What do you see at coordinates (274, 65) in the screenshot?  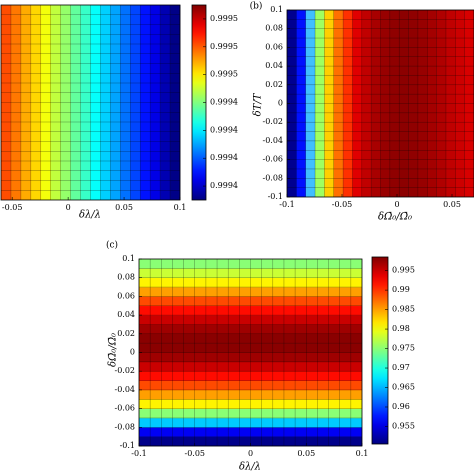 I see `y-tick-label: 0.04` at bounding box center [274, 65].